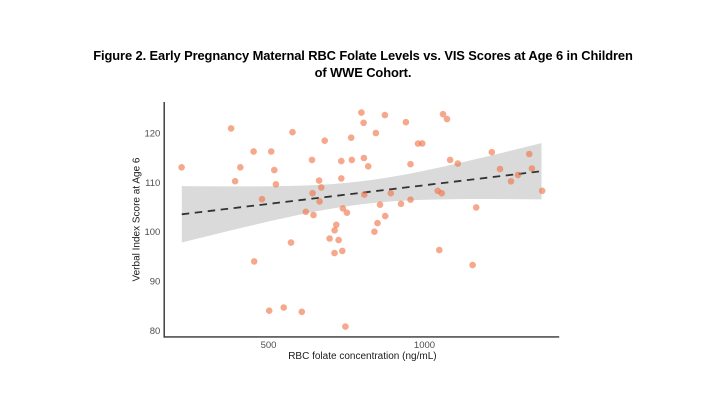 The width and height of the screenshot is (720, 405). I want to click on svg-text: 90, so click(155, 282).